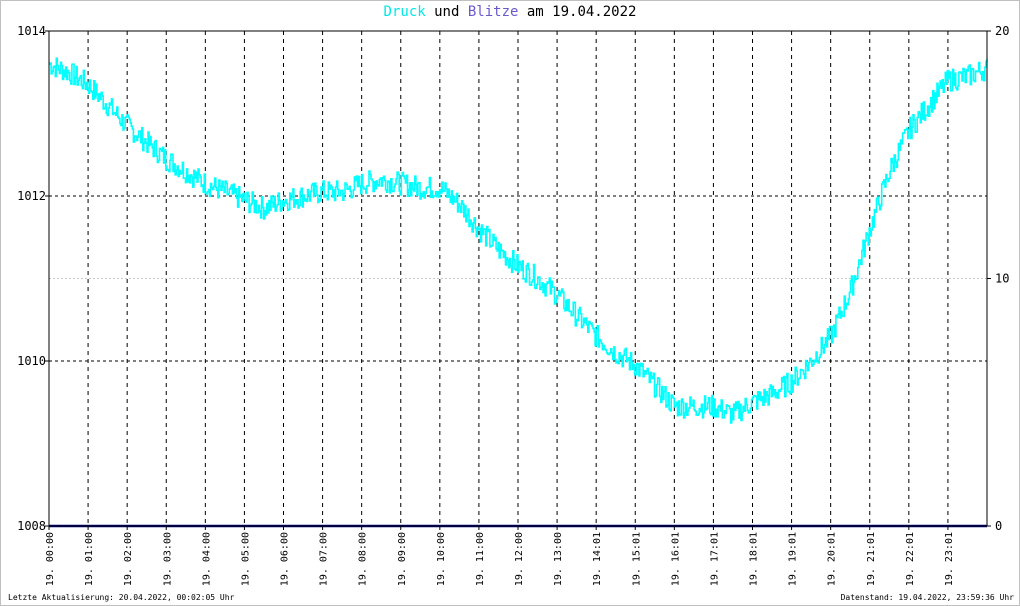 The height and width of the screenshot is (606, 1020). What do you see at coordinates (910, 559) in the screenshot?
I see `x-tick-label: 19. 22:01` at bounding box center [910, 559].